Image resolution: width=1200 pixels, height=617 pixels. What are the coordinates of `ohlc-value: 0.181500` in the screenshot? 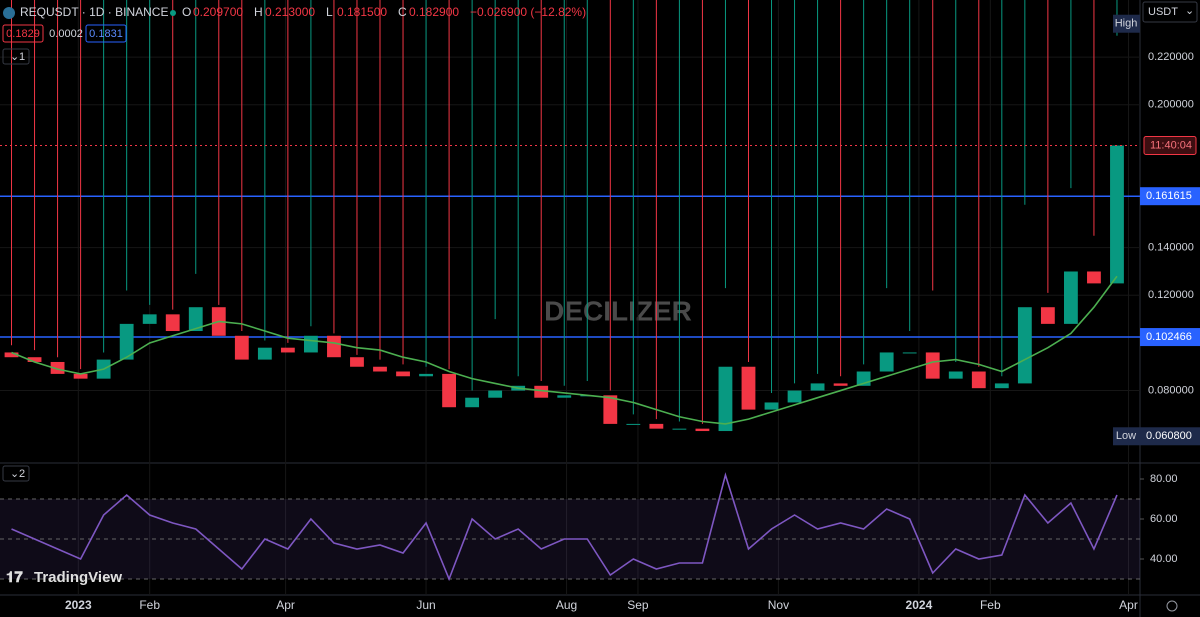 It's located at (362, 12).